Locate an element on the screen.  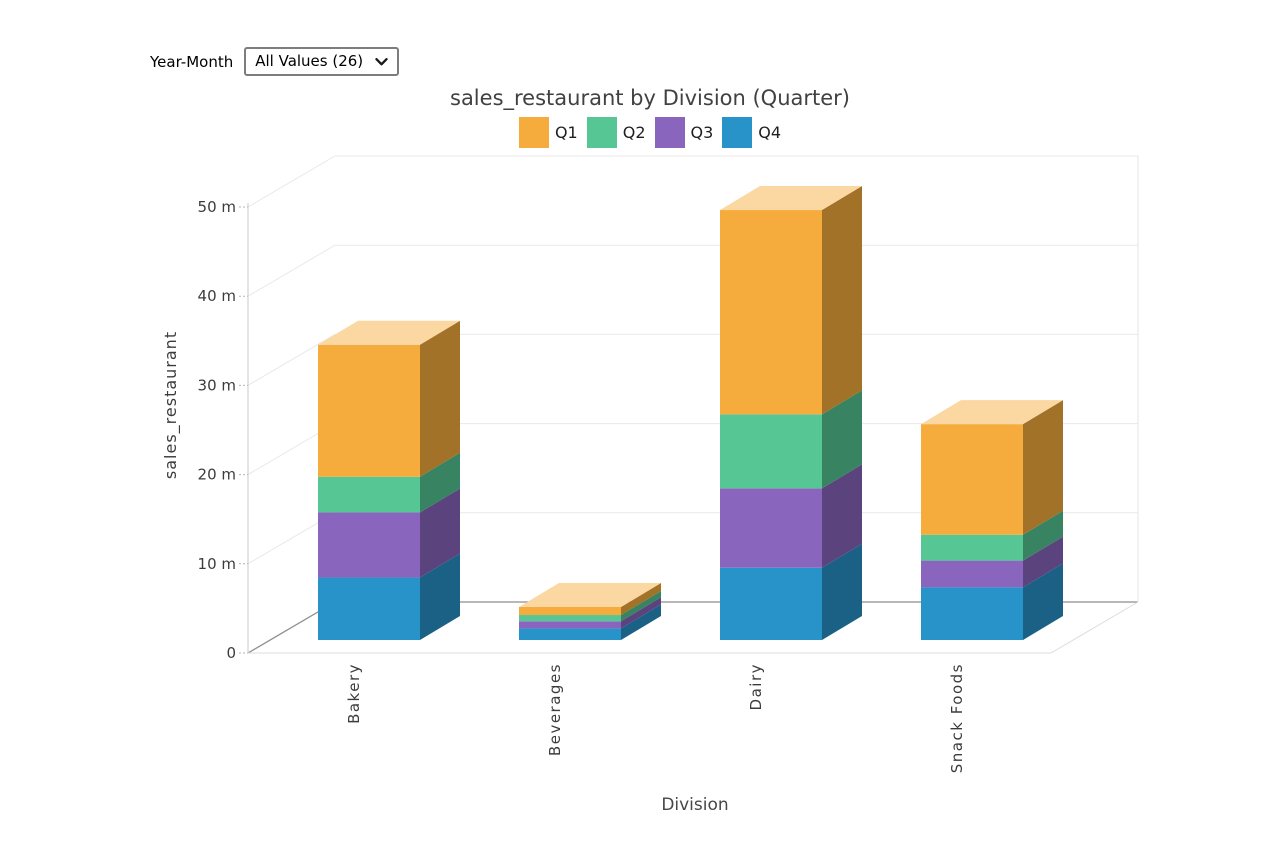
y-tick-label: 20 m is located at coordinates (217, 475).